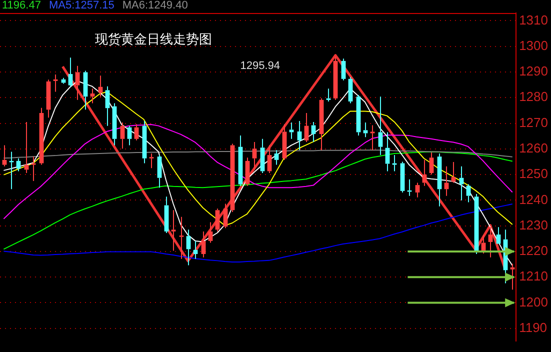 The width and height of the screenshot is (551, 352). Describe the element at coordinates (533, 199) in the screenshot. I see `y-tick-label: 1240` at that location.